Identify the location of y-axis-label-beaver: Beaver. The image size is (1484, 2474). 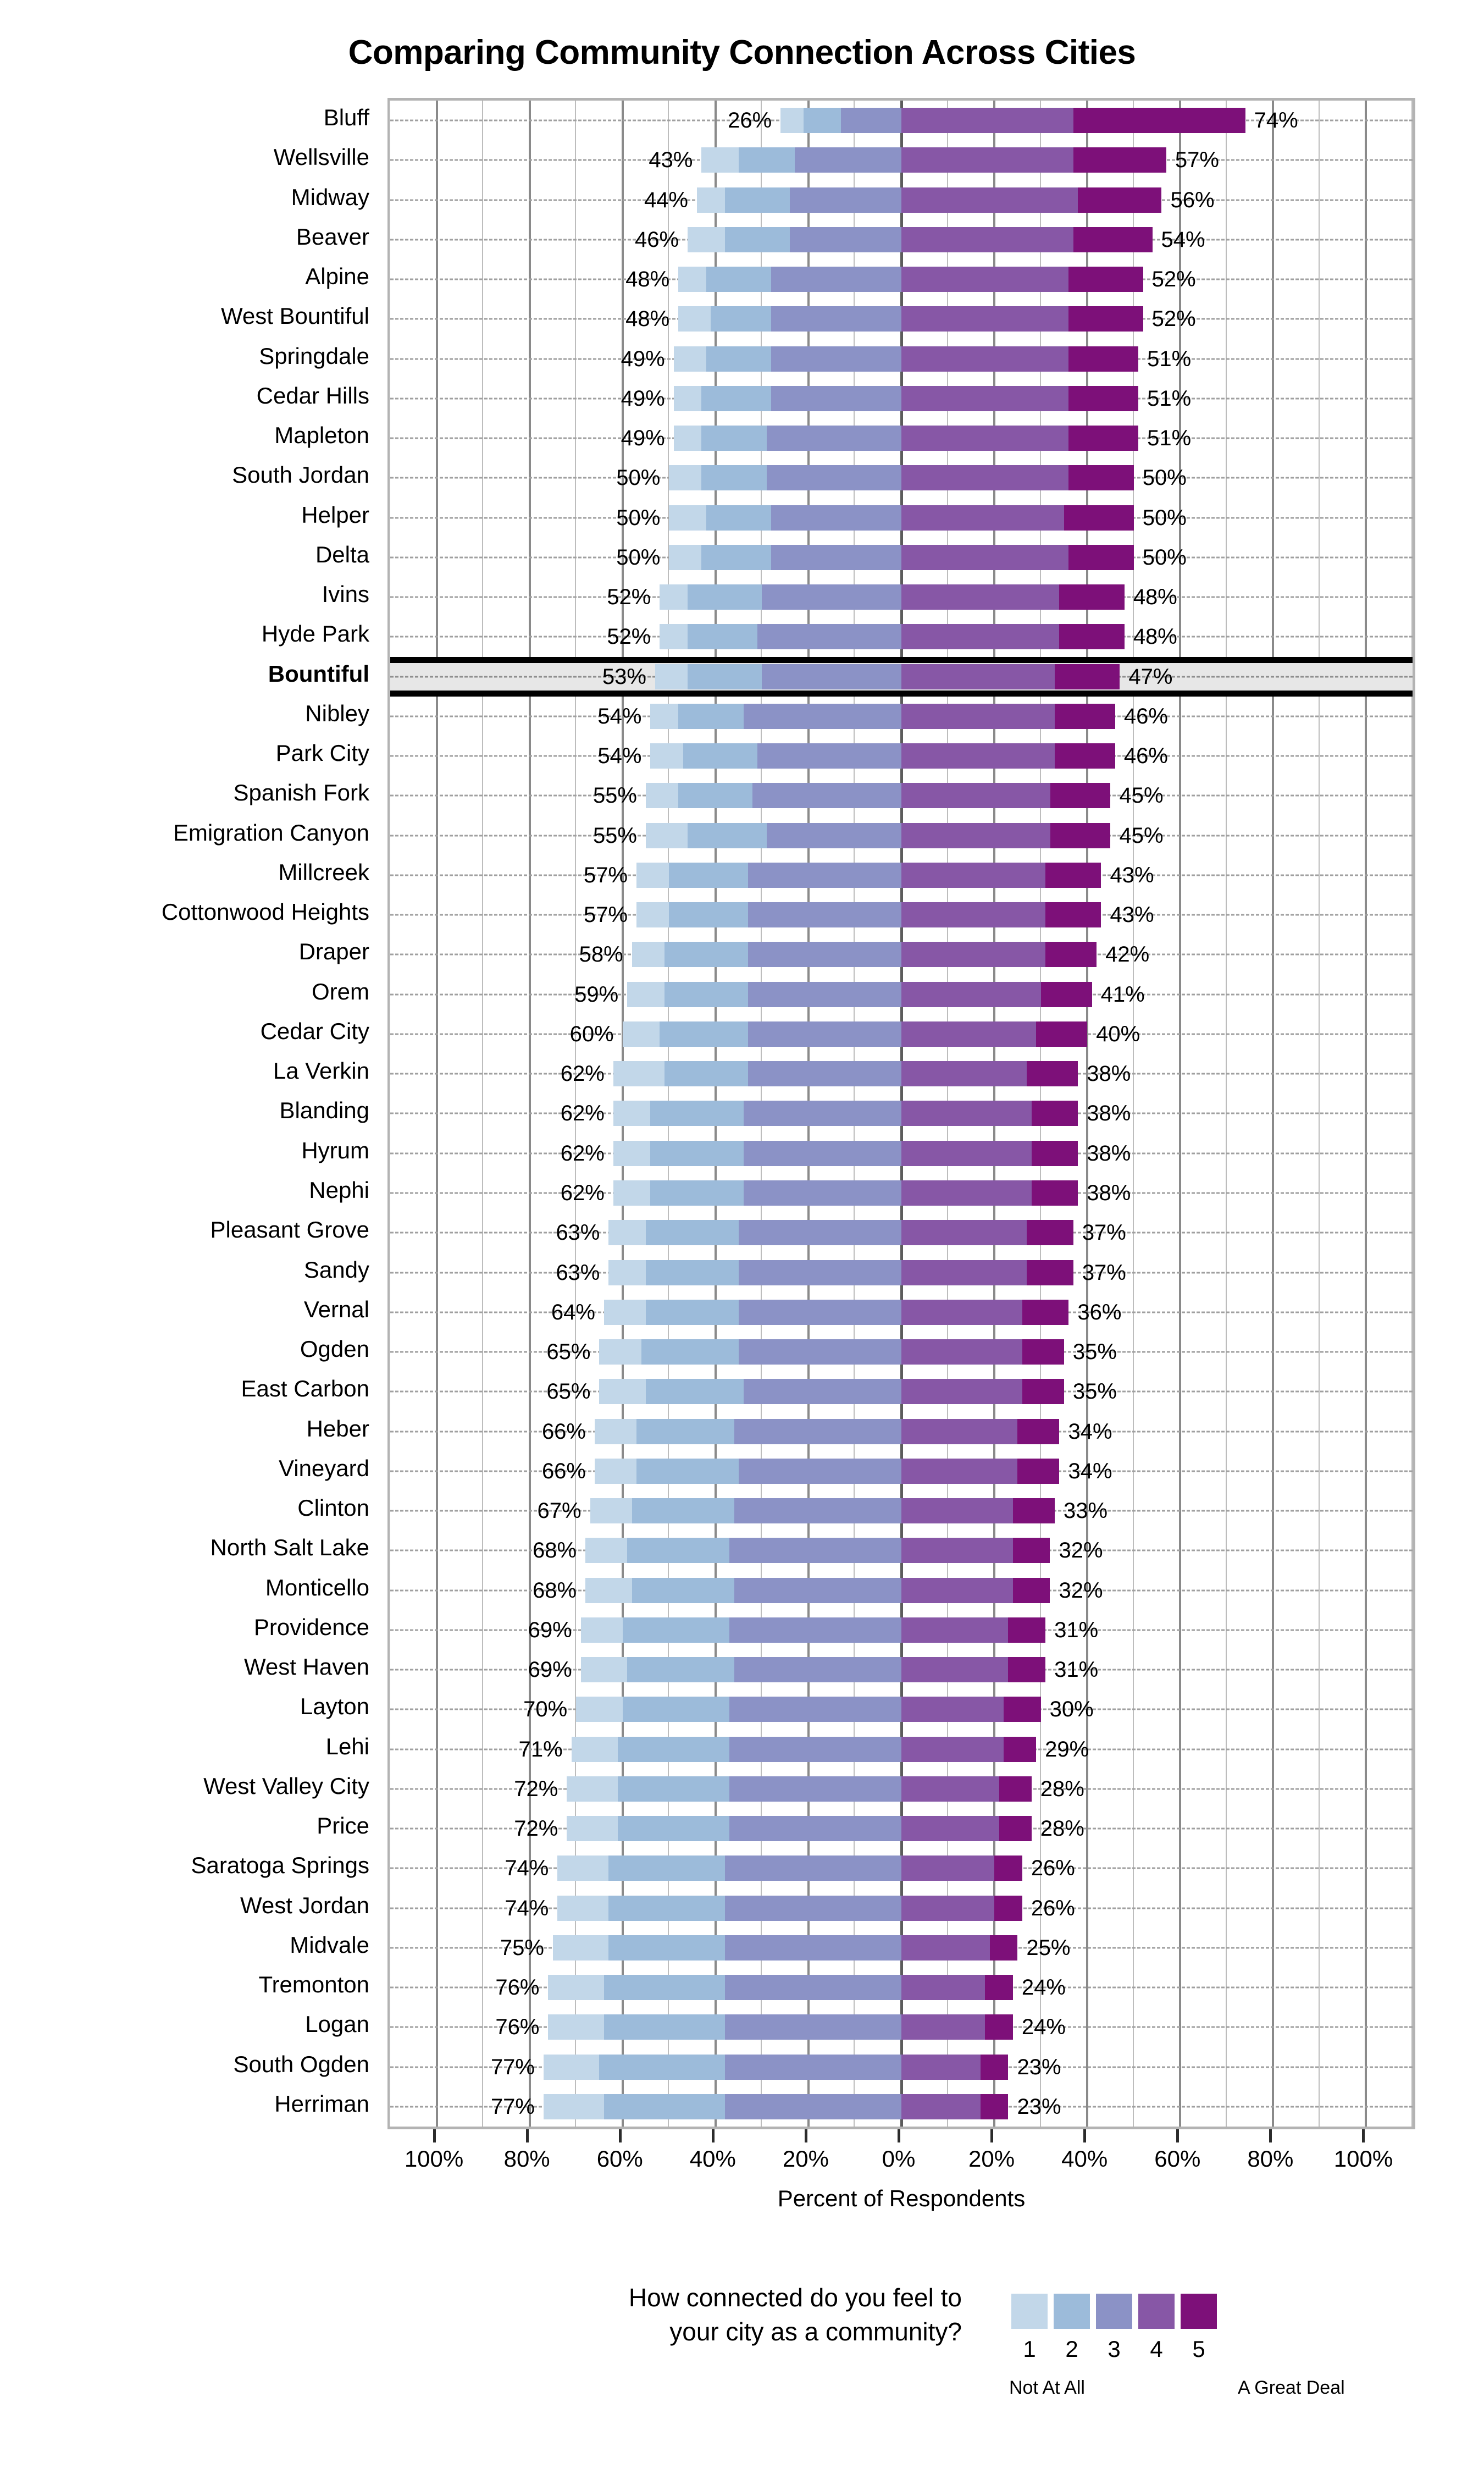
(332, 237).